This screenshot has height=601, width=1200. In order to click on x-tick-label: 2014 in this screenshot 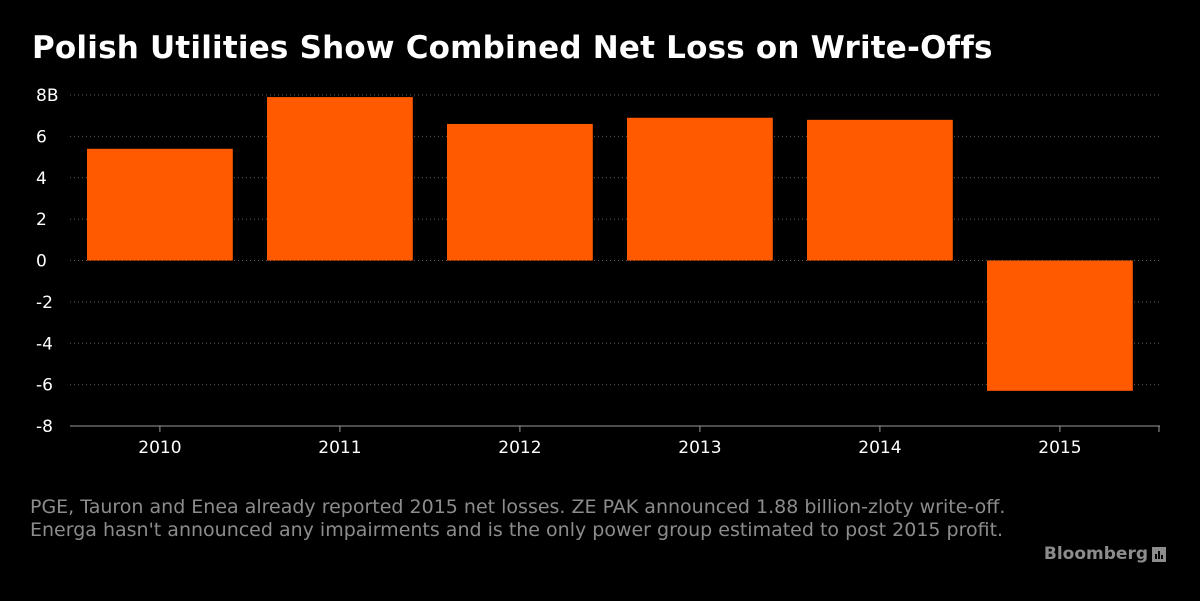, I will do `click(879, 448)`.